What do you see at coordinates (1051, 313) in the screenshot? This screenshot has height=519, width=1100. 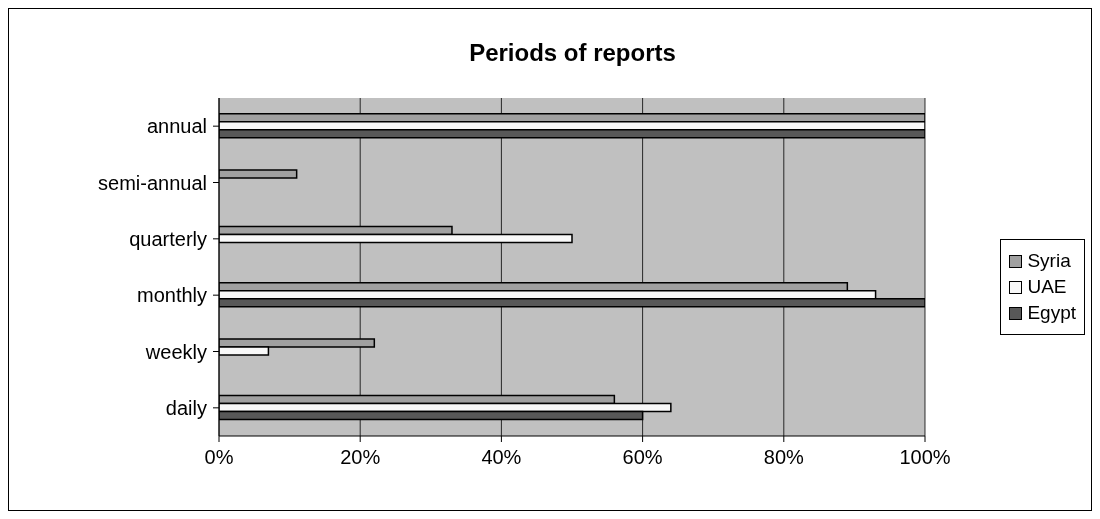 I see `legend-label: Egypt` at bounding box center [1051, 313].